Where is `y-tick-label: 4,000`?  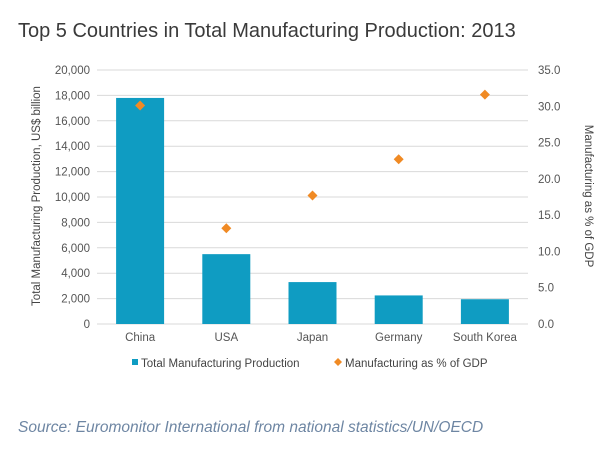 y-tick-label: 4,000 is located at coordinates (75, 274).